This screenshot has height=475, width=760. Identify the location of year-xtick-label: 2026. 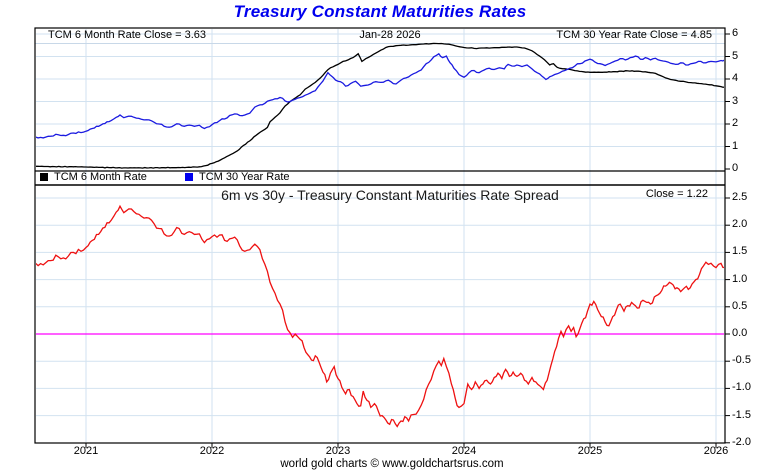
(716, 451).